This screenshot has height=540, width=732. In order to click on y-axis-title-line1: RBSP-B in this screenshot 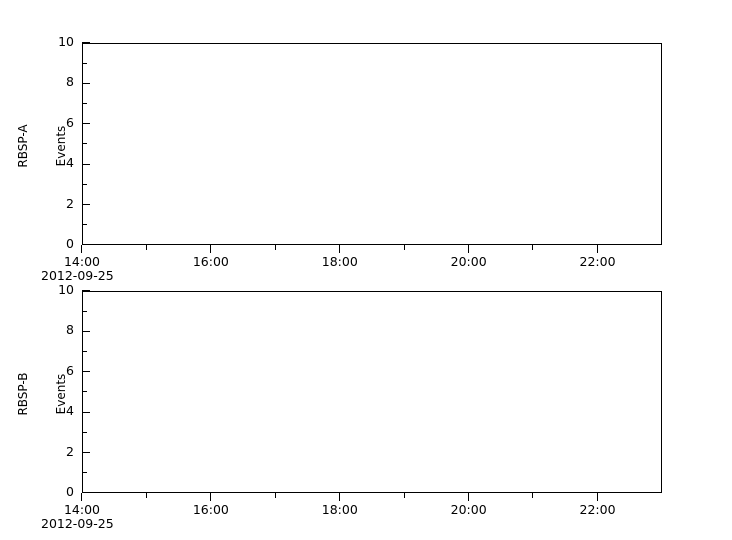, I will do `click(23, 394)`.